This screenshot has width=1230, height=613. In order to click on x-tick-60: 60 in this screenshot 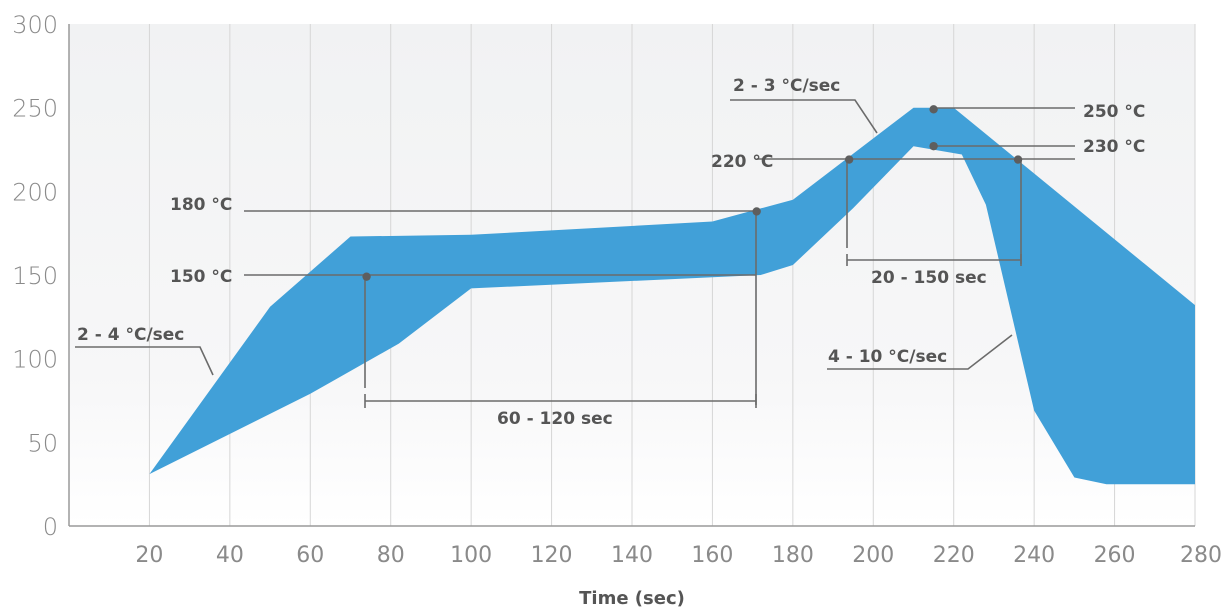, I will do `click(310, 555)`.